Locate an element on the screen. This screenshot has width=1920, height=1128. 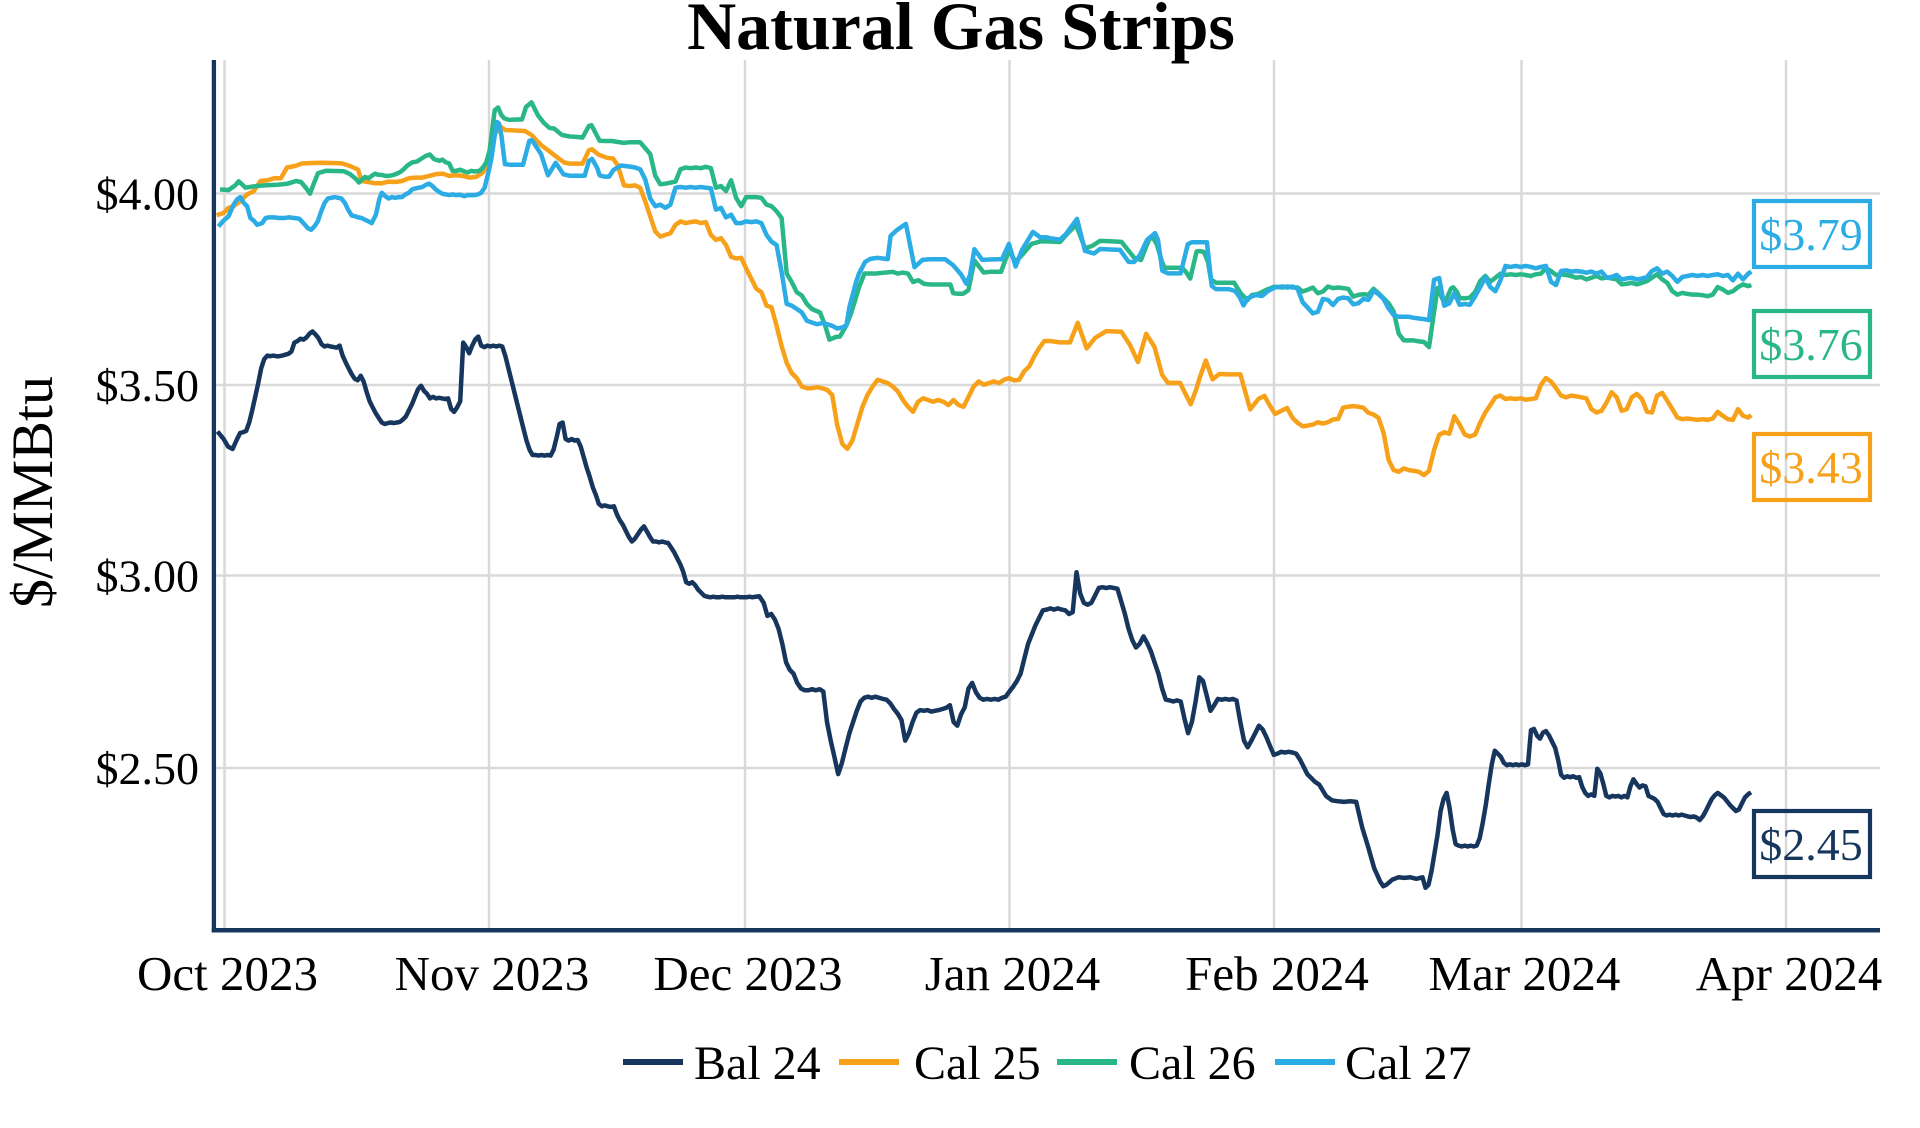
svg-text: $3.50 is located at coordinates (148, 385).